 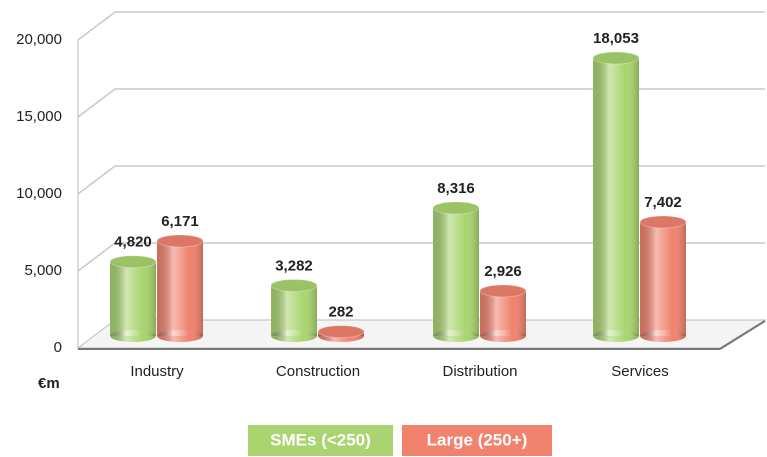 I want to click on value-label: 18,053, so click(x=616, y=38).